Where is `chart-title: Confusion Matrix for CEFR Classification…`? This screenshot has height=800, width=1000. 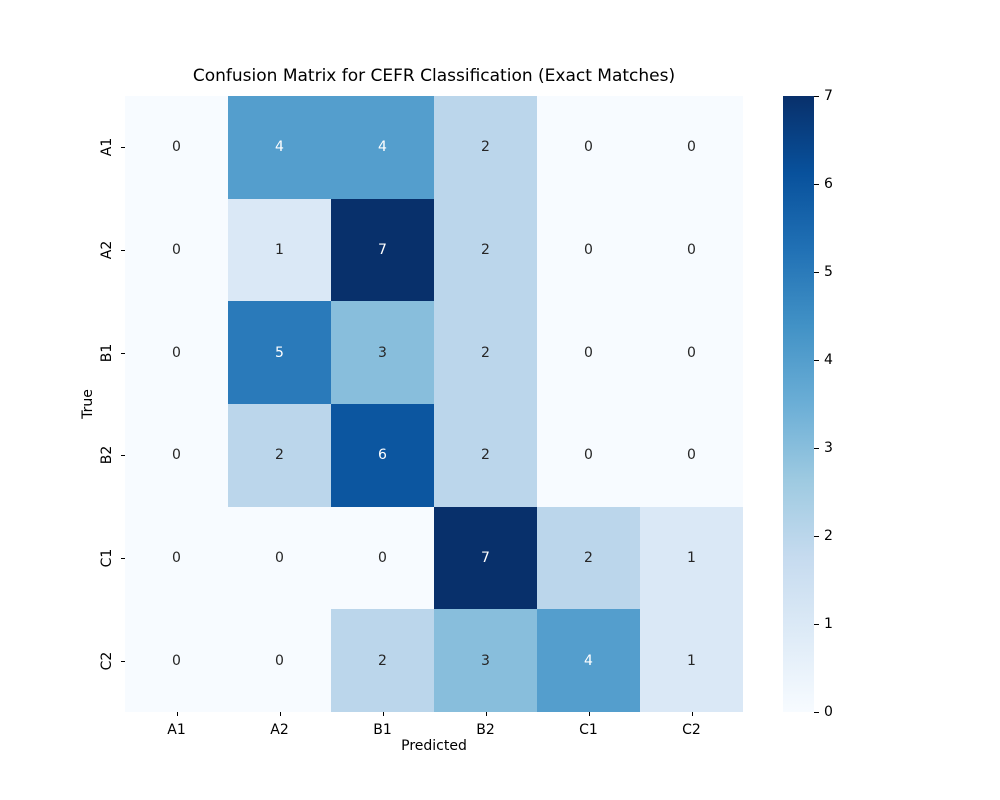 chart-title: Confusion Matrix for CEFR Classification… is located at coordinates (434, 76).